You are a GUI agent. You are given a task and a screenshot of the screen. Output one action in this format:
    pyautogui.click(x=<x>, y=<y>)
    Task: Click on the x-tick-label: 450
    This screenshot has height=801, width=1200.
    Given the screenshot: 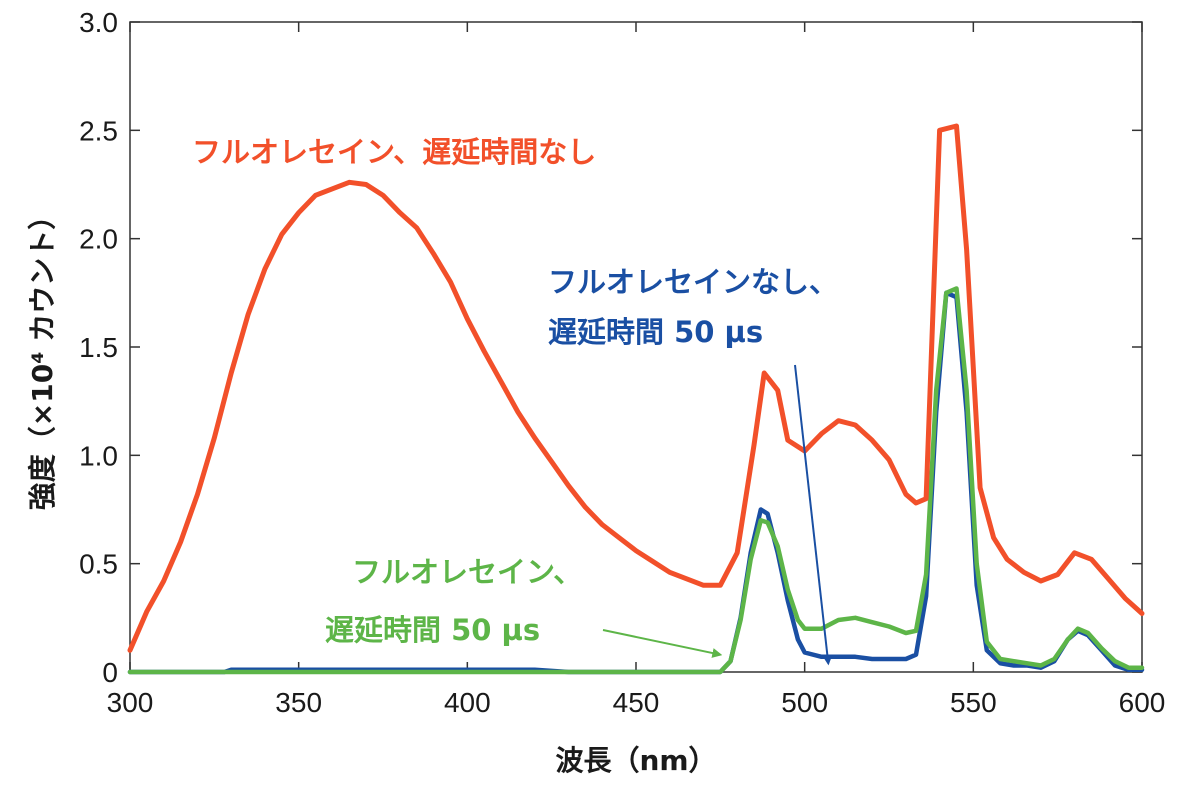 What is the action you would take?
    pyautogui.click(x=636, y=702)
    